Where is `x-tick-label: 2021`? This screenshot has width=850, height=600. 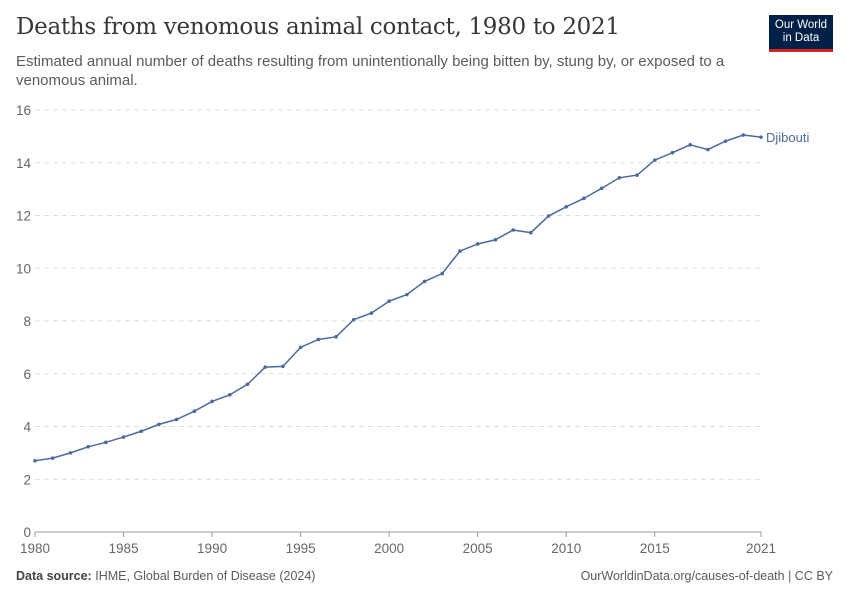 x-tick-label: 2021 is located at coordinates (761, 548).